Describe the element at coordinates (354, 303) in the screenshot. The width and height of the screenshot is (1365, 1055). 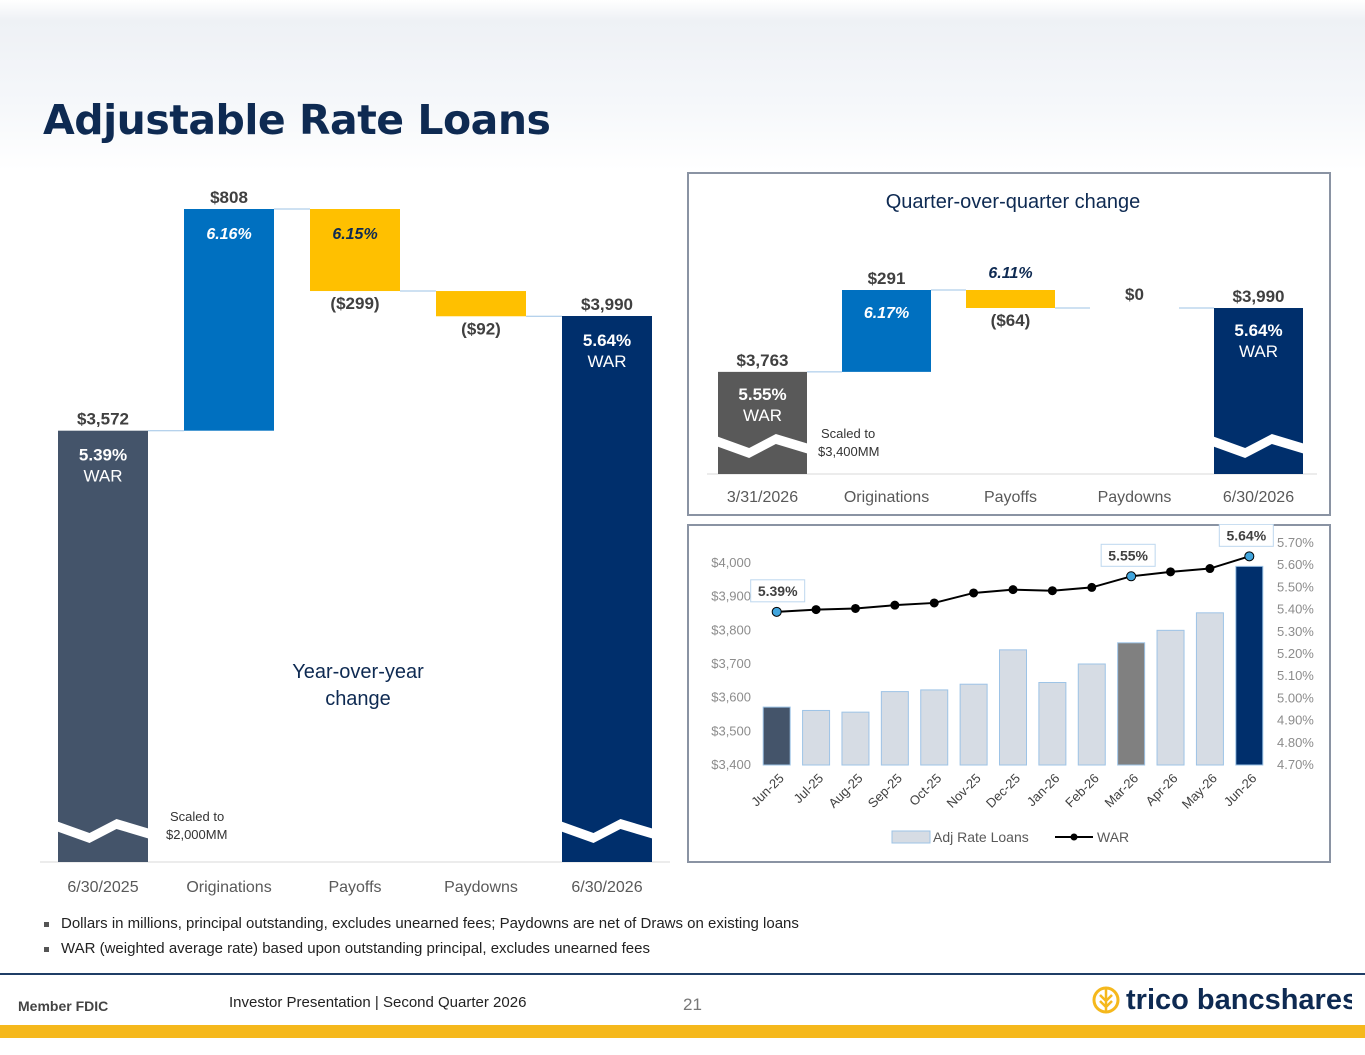
I see `value-label: ($299)` at that location.